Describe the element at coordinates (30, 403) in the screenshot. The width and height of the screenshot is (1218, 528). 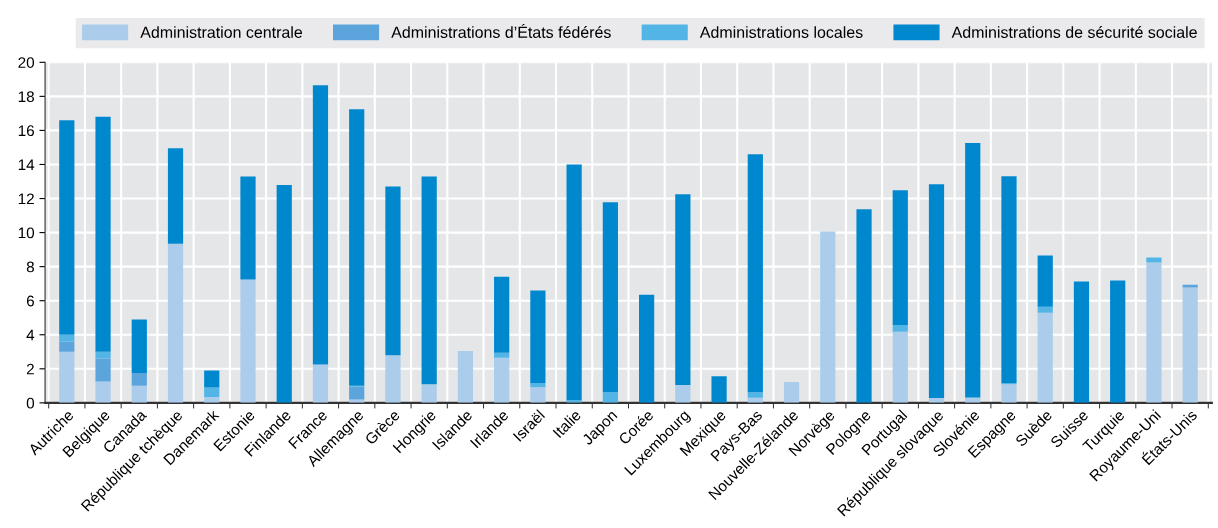
I see `y-tick-label: 0` at that location.